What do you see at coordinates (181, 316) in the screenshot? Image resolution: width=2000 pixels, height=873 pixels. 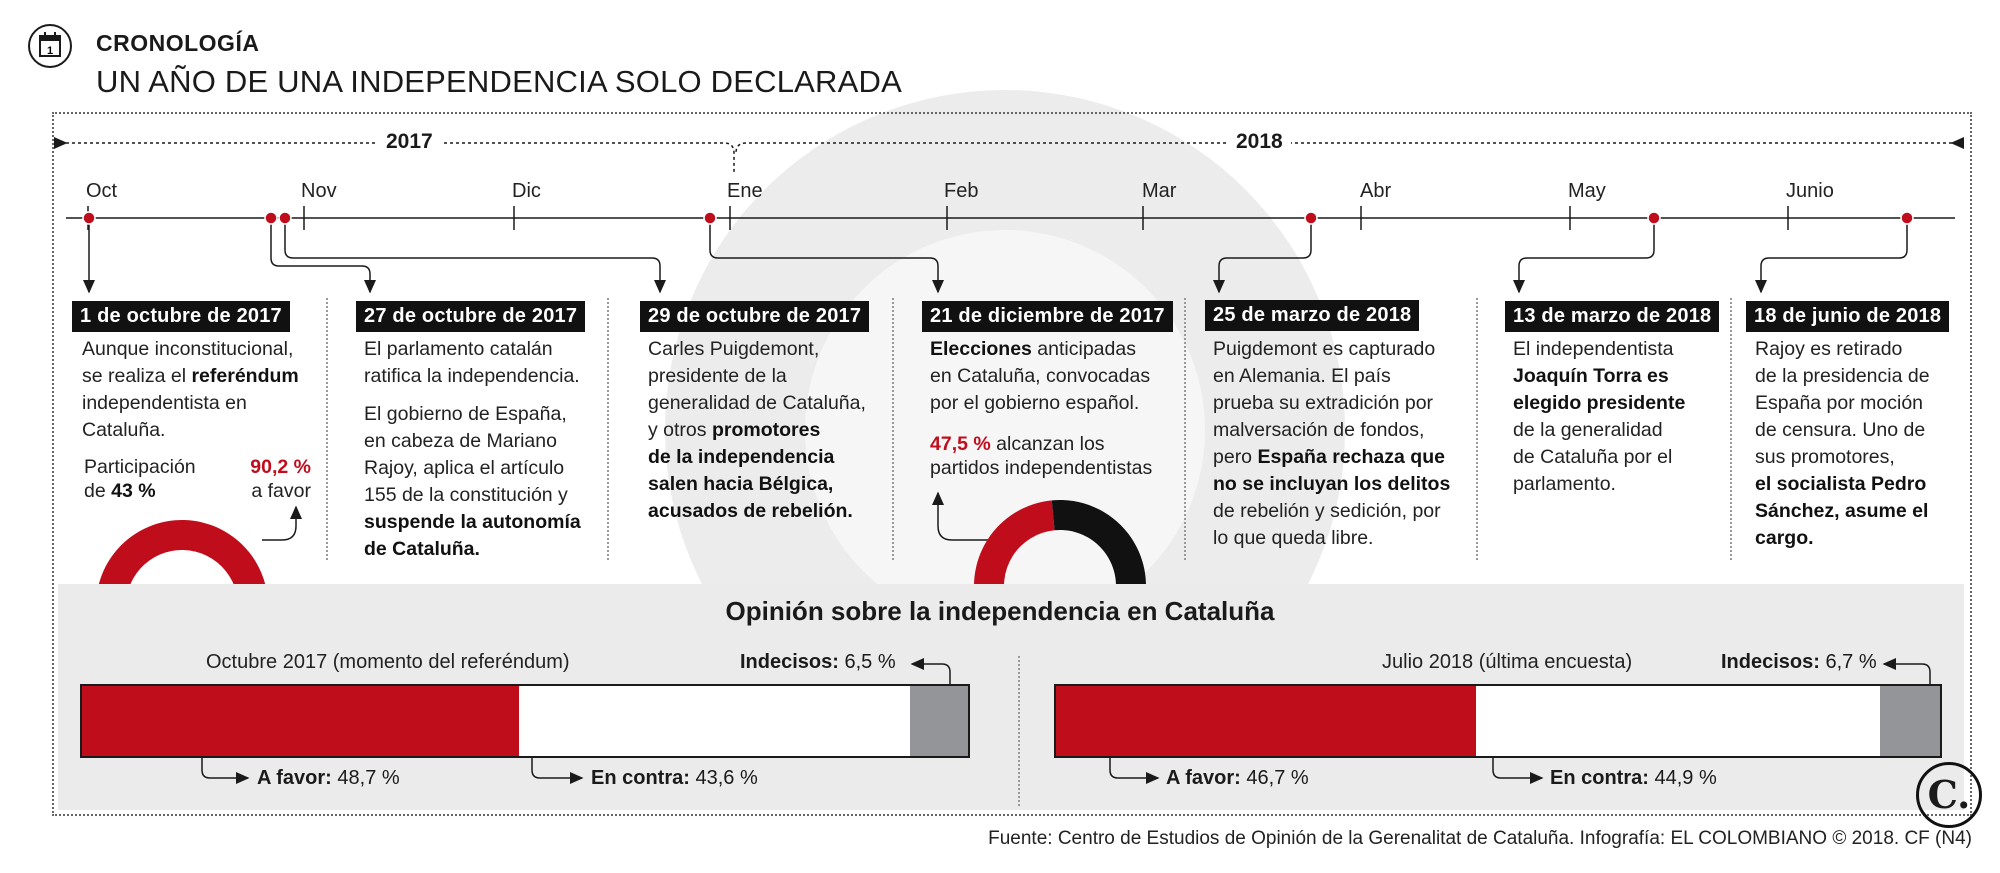 I see `event-date-1: 1 de octubre de 2017` at bounding box center [181, 316].